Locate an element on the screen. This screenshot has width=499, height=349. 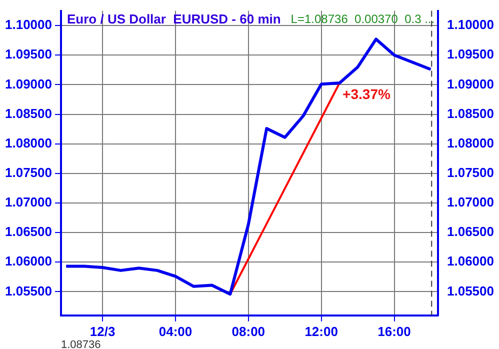
y-tick-label: 1.08000 is located at coordinates (28, 142).